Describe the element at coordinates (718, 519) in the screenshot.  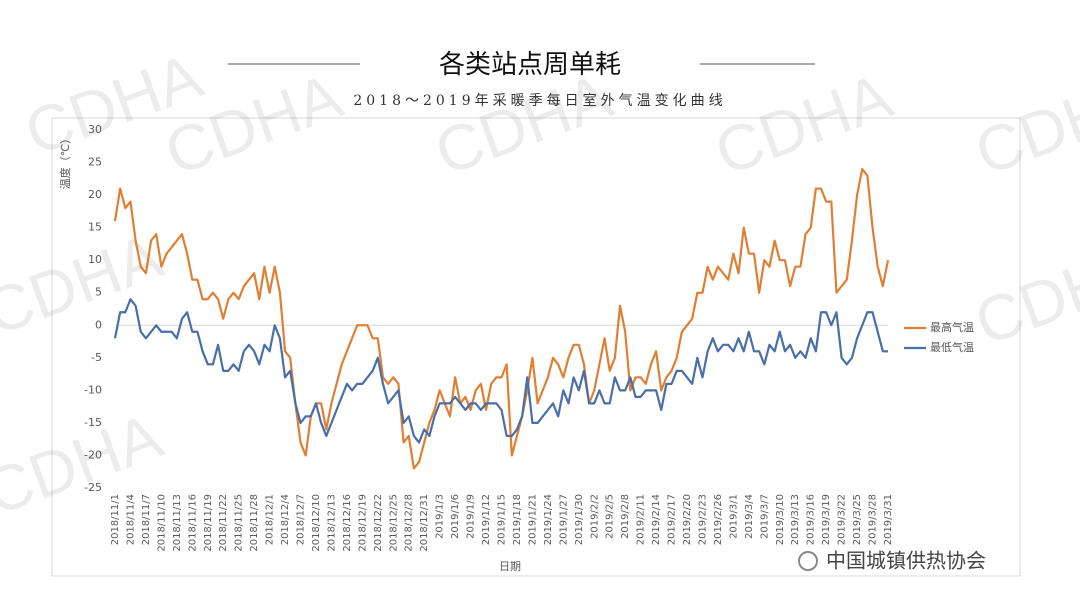
I see `x-tick-label: 2019/2/26` at that location.